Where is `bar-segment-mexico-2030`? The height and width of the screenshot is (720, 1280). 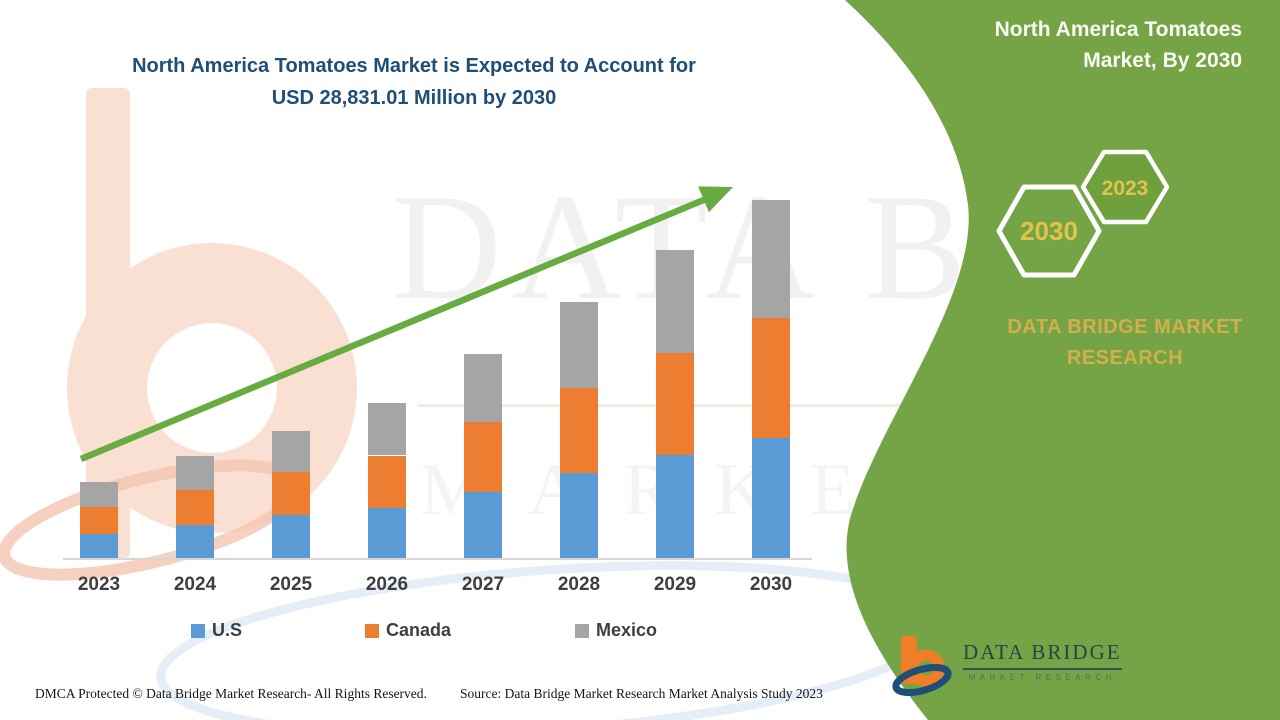 bar-segment-mexico-2030 is located at coordinates (771, 258).